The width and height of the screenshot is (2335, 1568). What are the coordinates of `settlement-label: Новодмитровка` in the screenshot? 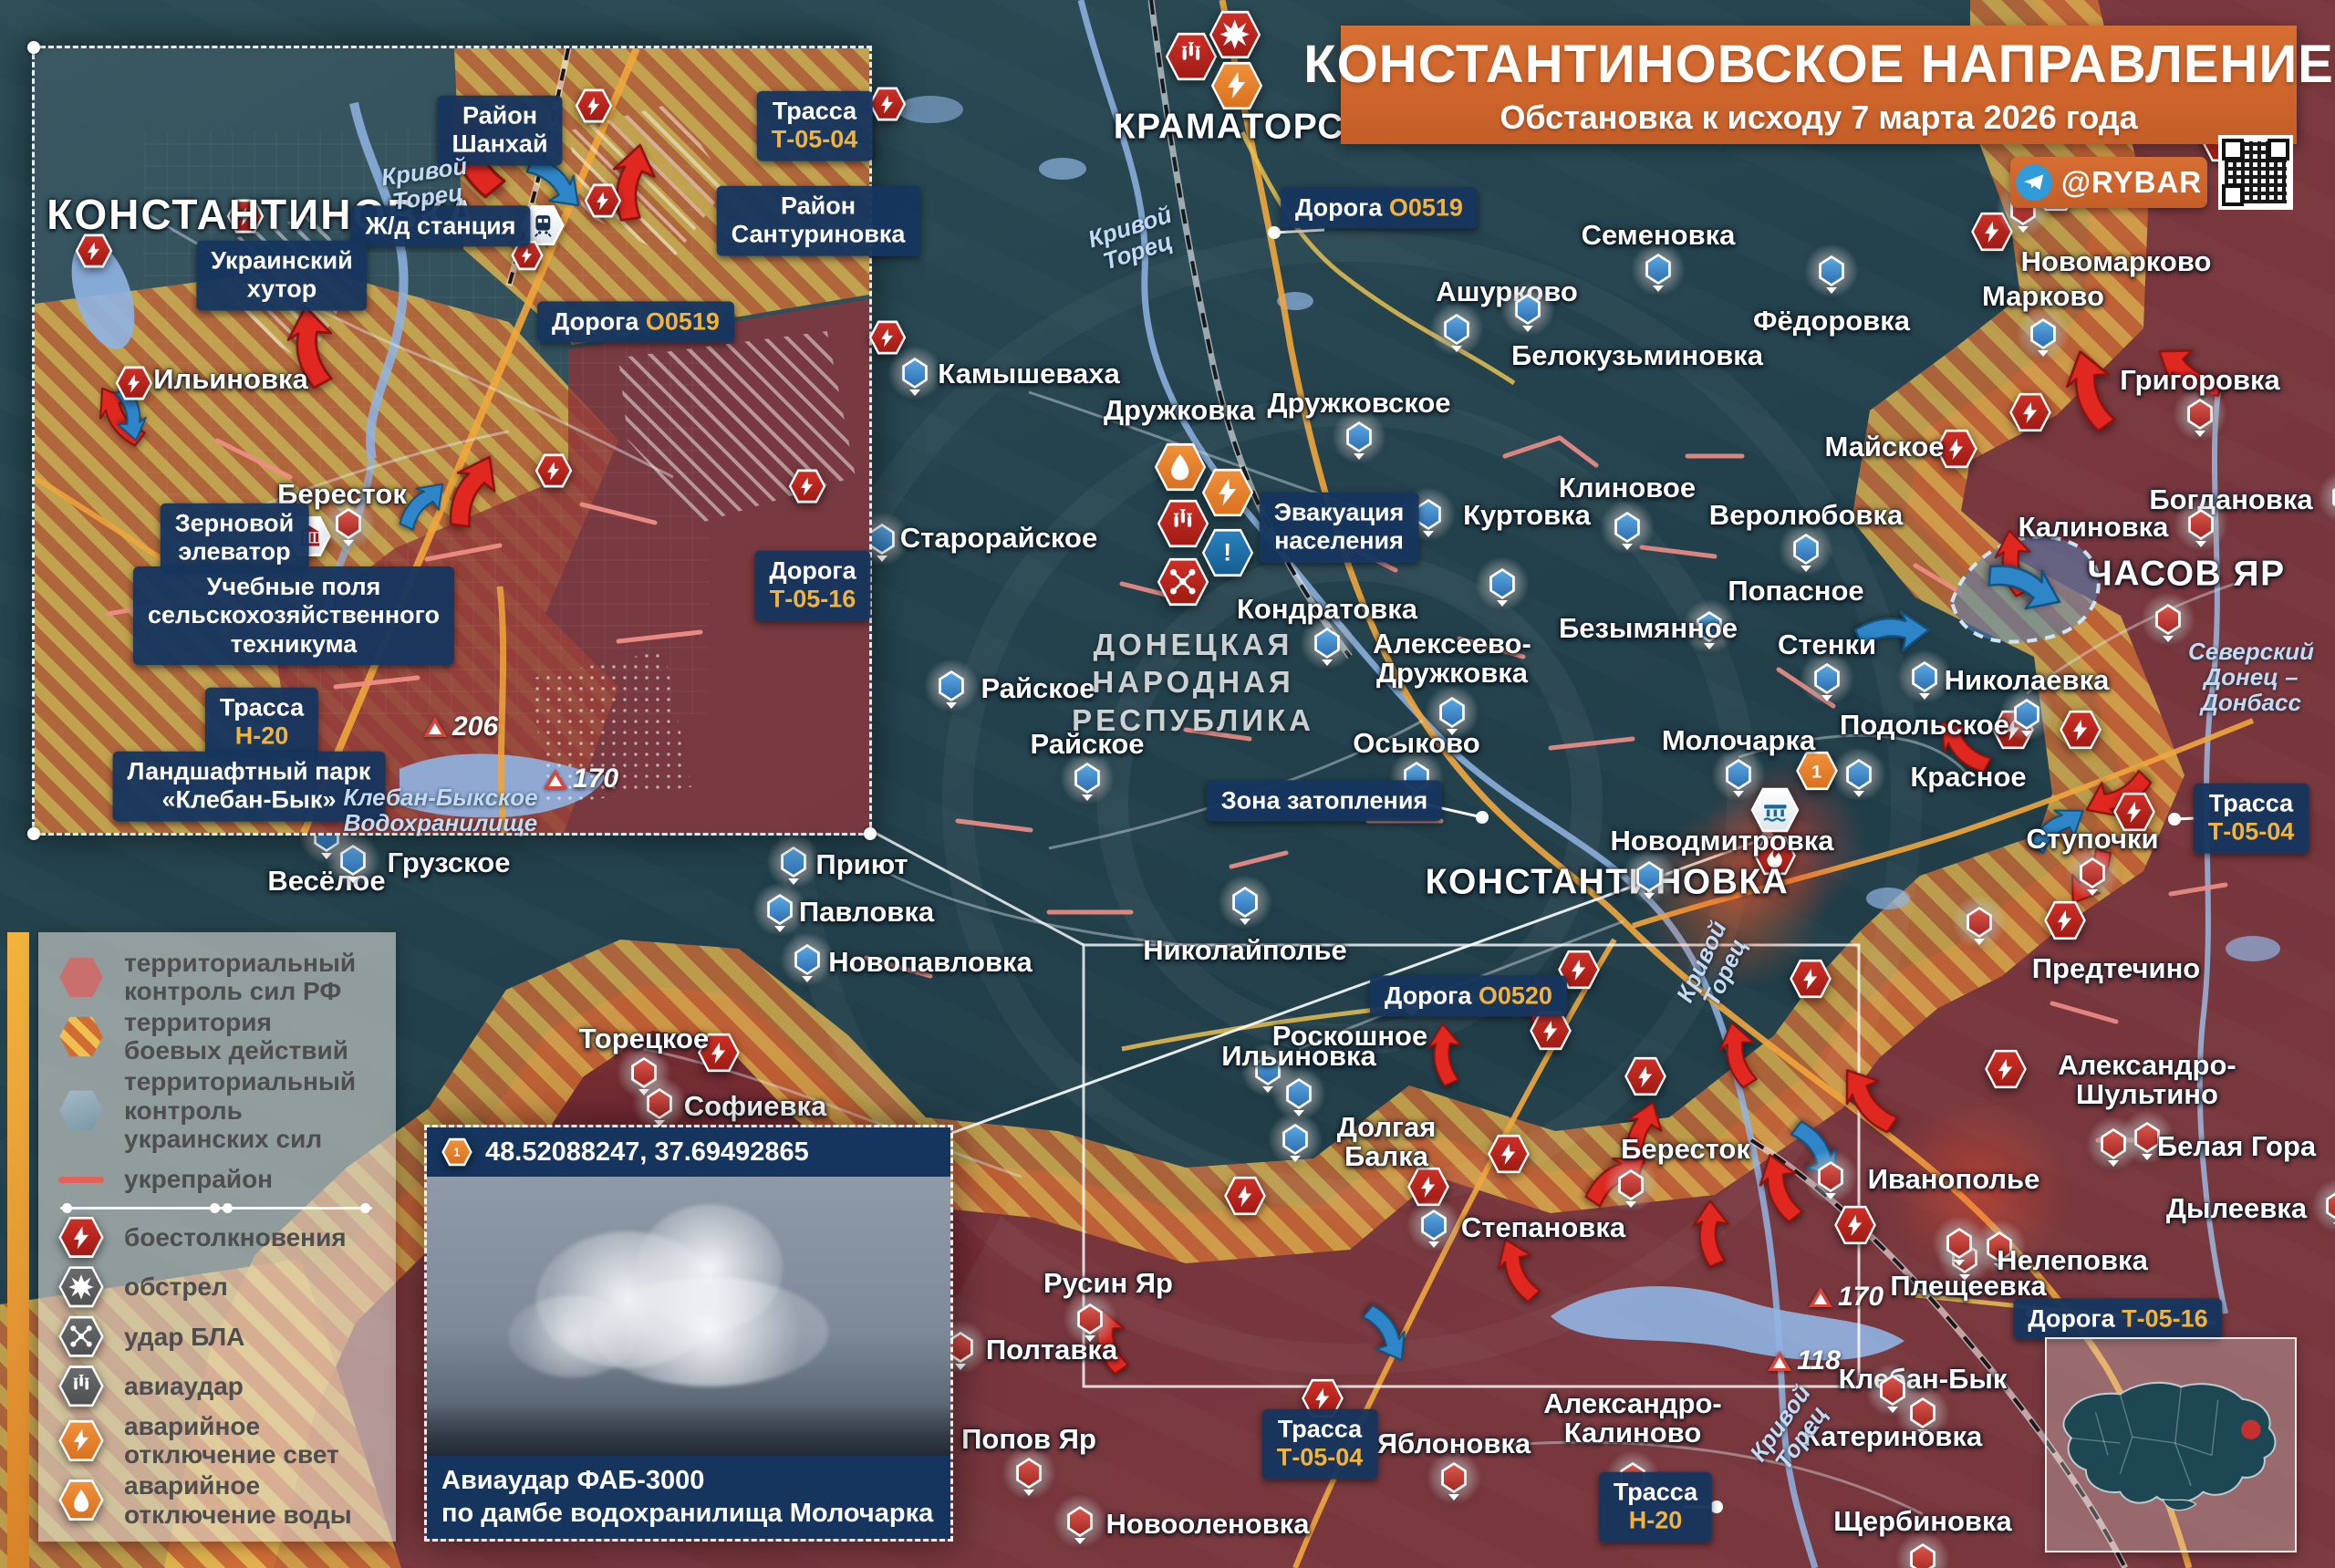 It's located at (1721, 841).